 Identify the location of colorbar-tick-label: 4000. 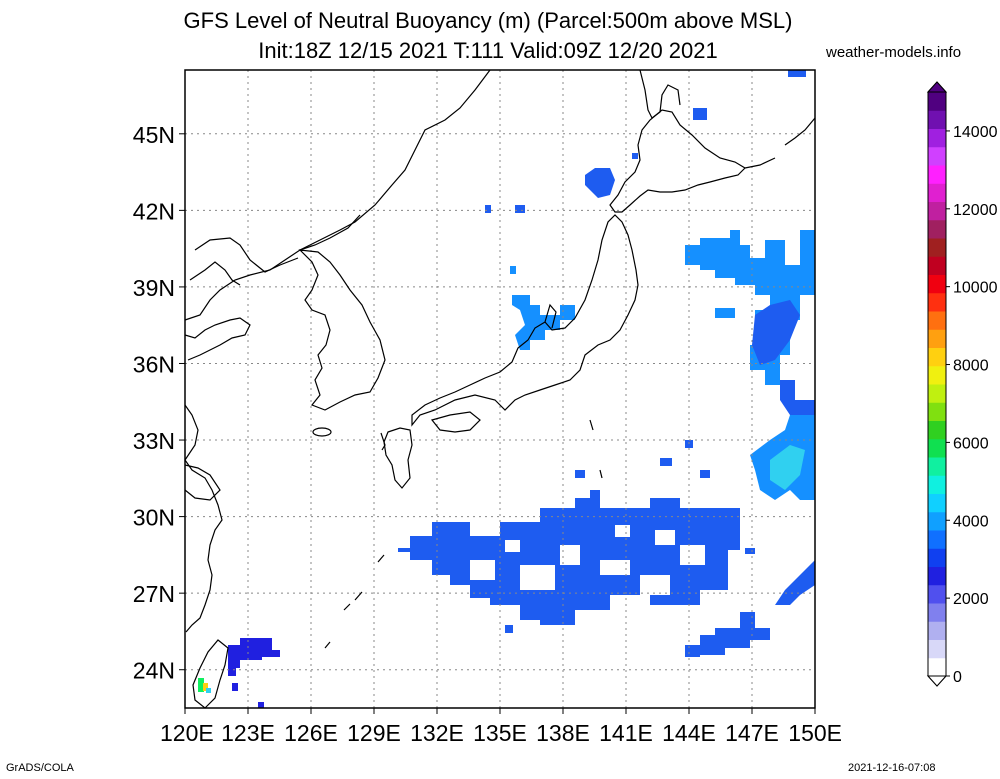
(971, 521).